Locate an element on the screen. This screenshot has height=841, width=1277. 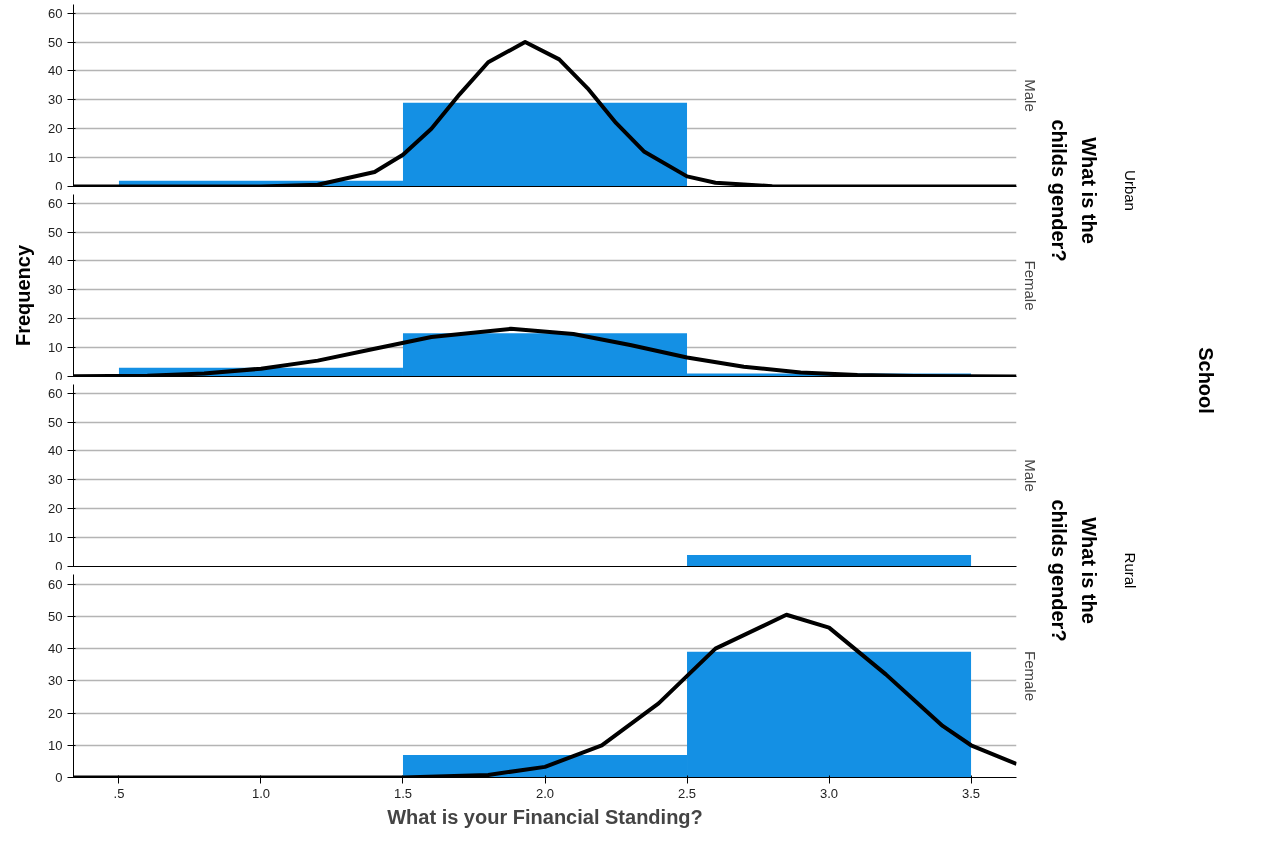
text: Urban is located at coordinates (1130, 190).